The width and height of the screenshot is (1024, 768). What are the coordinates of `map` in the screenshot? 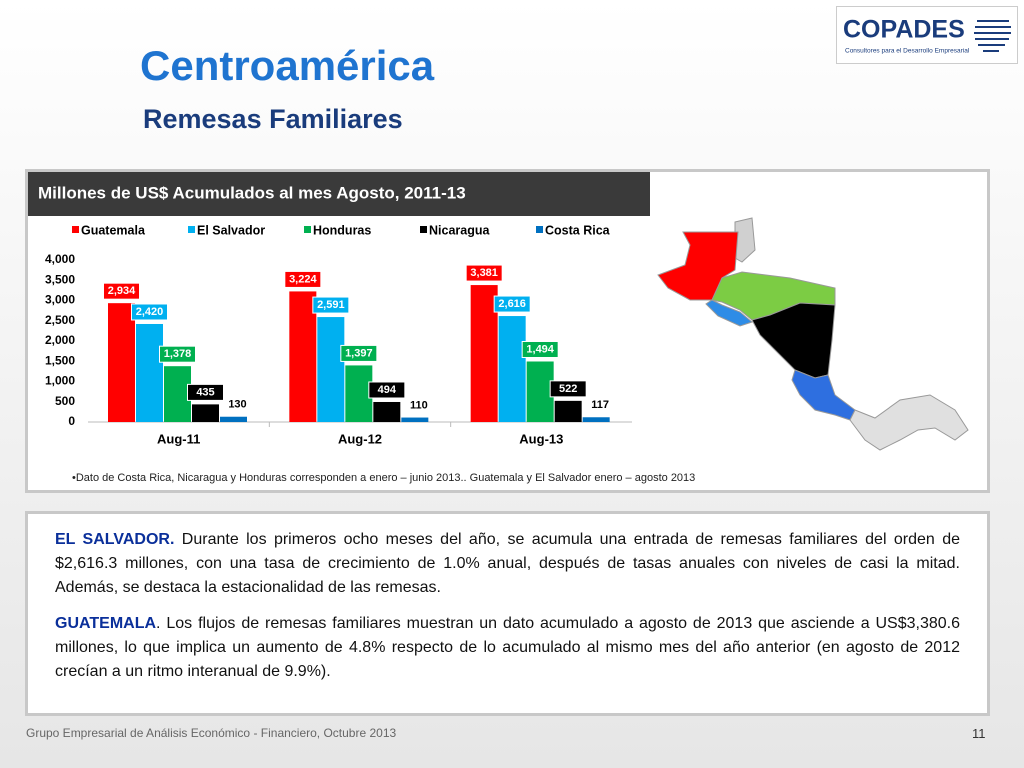 It's located at (813, 334).